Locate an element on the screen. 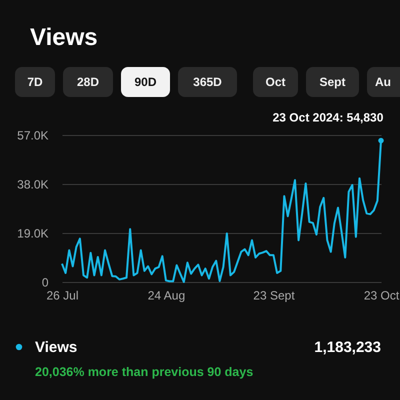 The width and height of the screenshot is (400, 400). text: 7D is located at coordinates (35, 82).